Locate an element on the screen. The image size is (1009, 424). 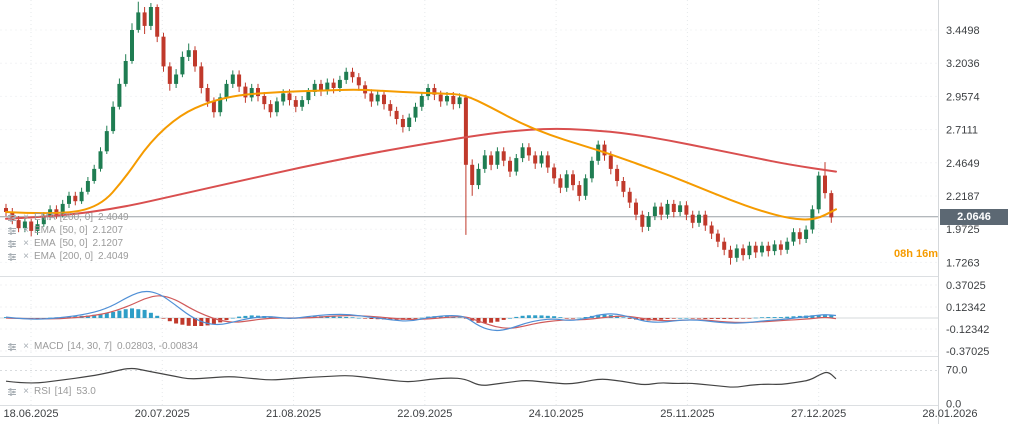
macd-legend: × MACD [14, 30, 7] 0.02803, -0.00834 is located at coordinates (102, 346).